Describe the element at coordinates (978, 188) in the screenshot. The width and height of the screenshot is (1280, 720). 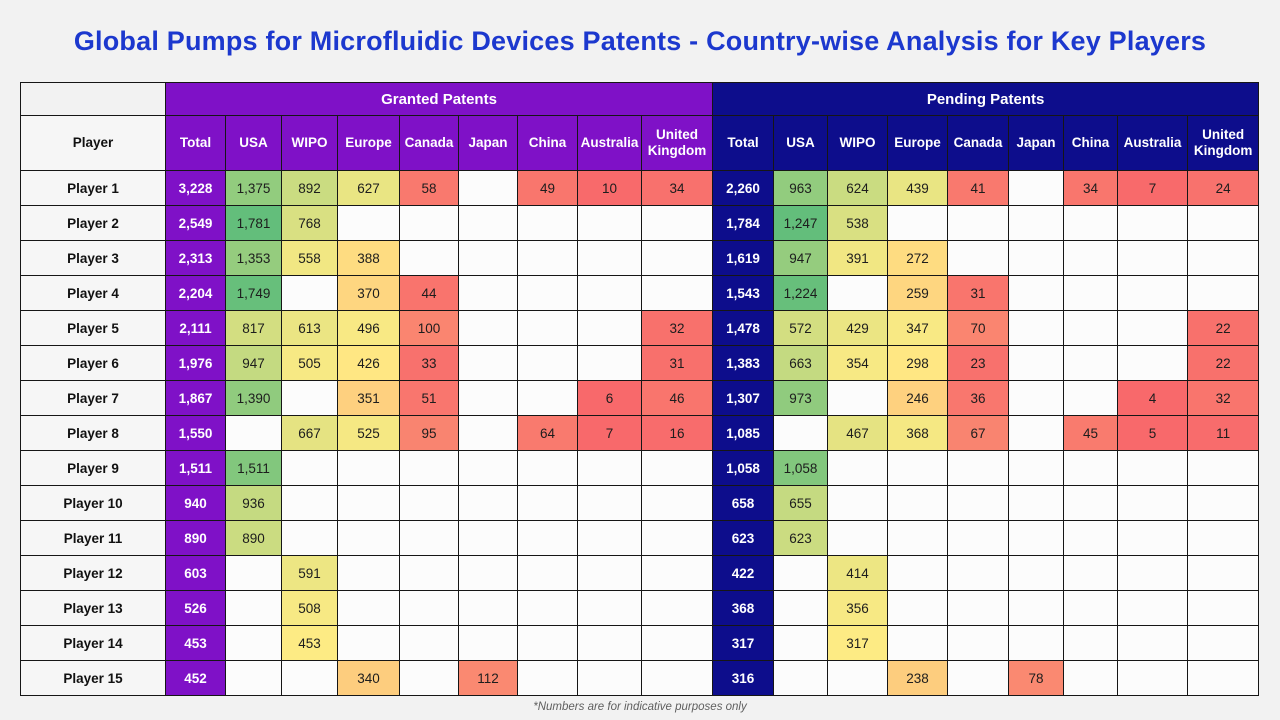
I see `pending-value-cell: 41` at that location.